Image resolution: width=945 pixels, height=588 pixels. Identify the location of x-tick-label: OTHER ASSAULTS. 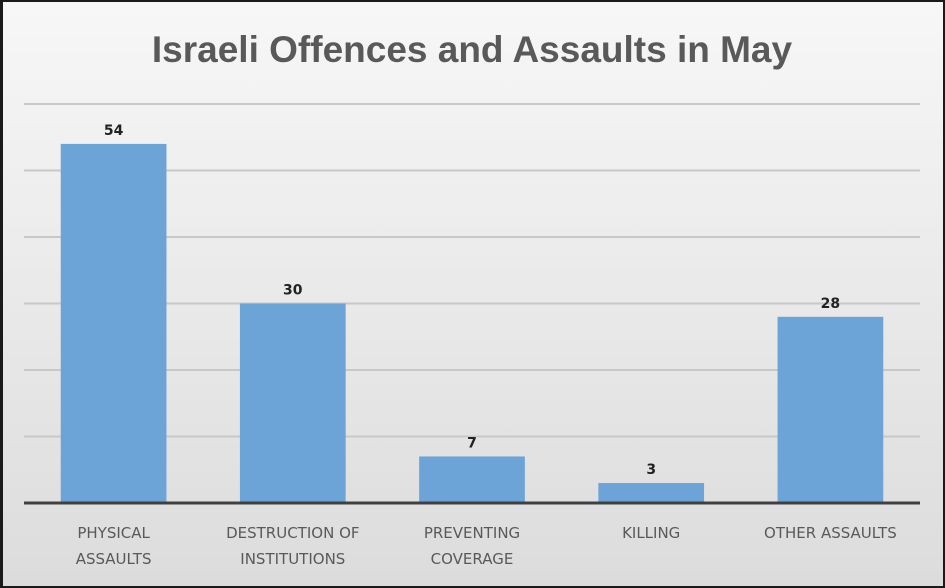
(830, 533).